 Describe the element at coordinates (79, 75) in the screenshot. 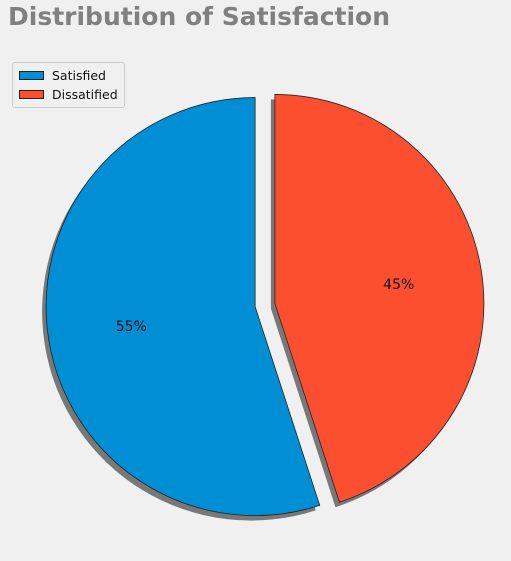

I see `legend-label-satisfied: Satisfied` at that location.